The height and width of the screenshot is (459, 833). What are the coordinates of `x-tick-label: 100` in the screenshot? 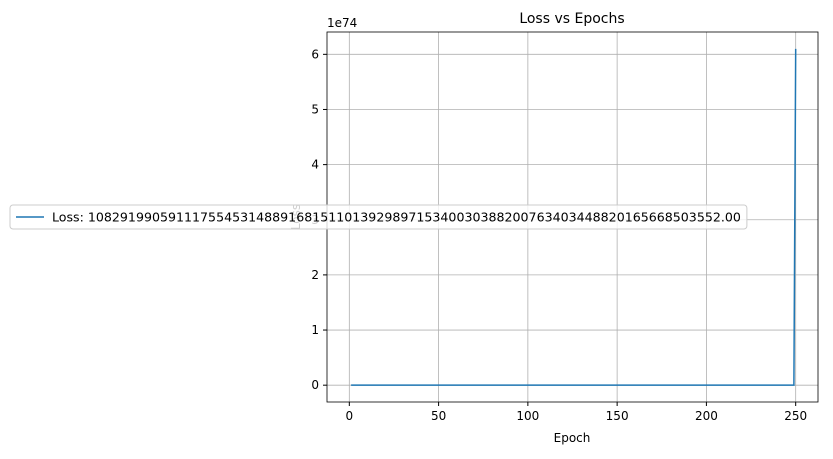 It's located at (527, 416).